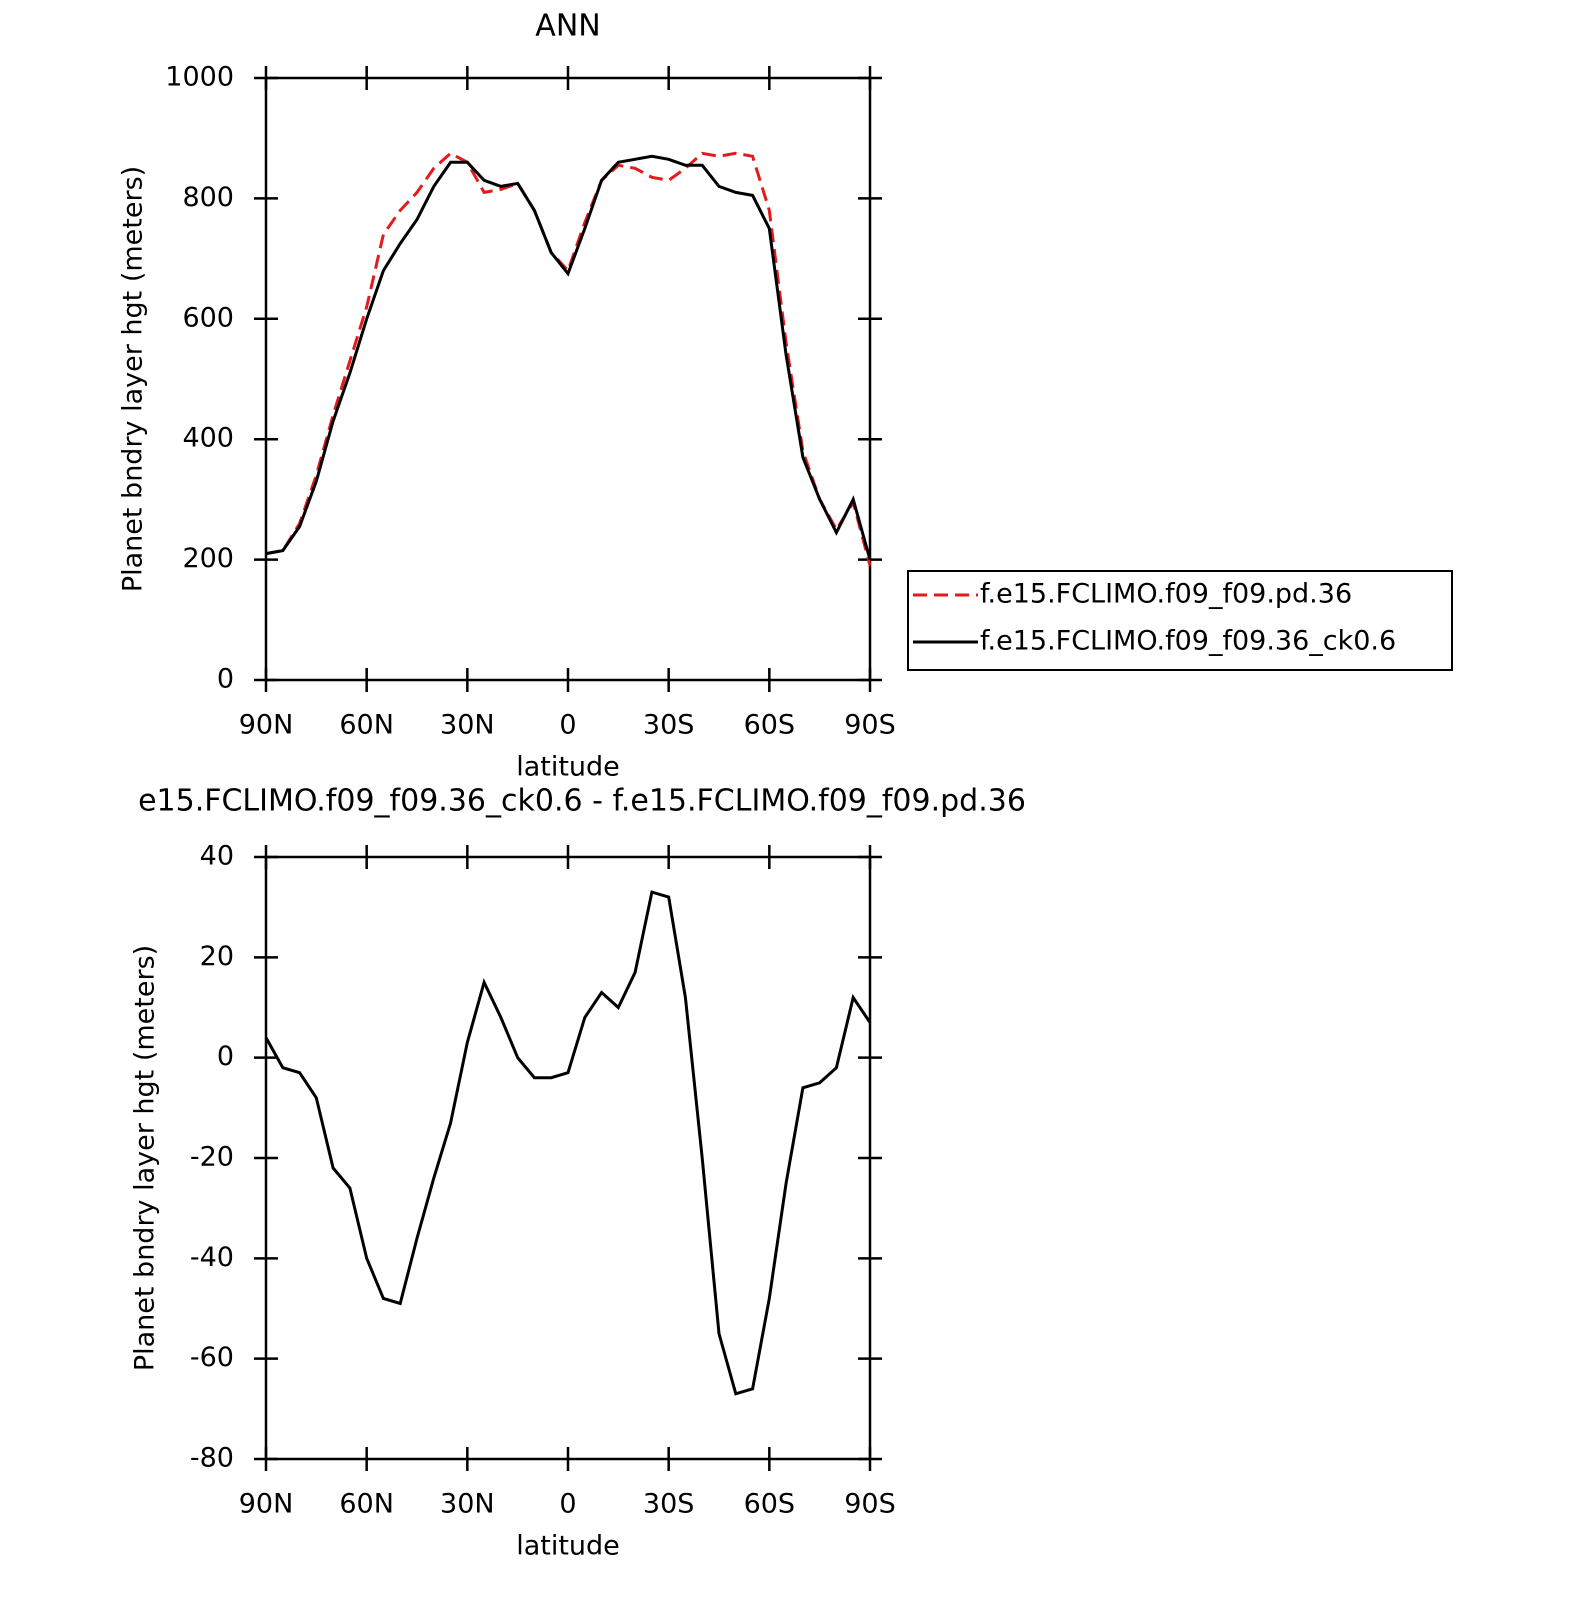 The image size is (1591, 1602). What do you see at coordinates (208, 438) in the screenshot?
I see `y-tick-label: 400` at bounding box center [208, 438].